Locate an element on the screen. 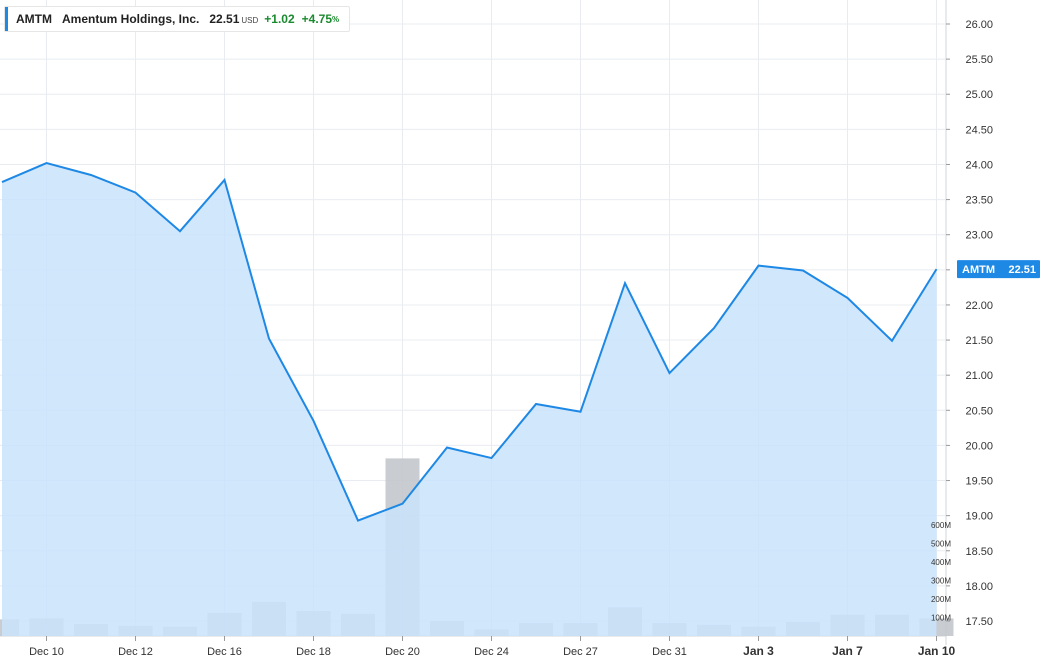 The width and height of the screenshot is (1044, 663). ticker-symbol: AMTM is located at coordinates (34, 19).